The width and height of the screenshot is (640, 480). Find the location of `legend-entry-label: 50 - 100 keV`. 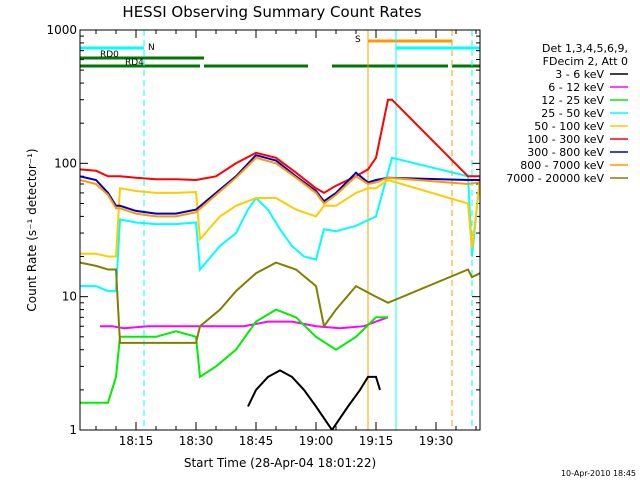

legend-entry-label: 50 - 100 keV is located at coordinates (569, 126).